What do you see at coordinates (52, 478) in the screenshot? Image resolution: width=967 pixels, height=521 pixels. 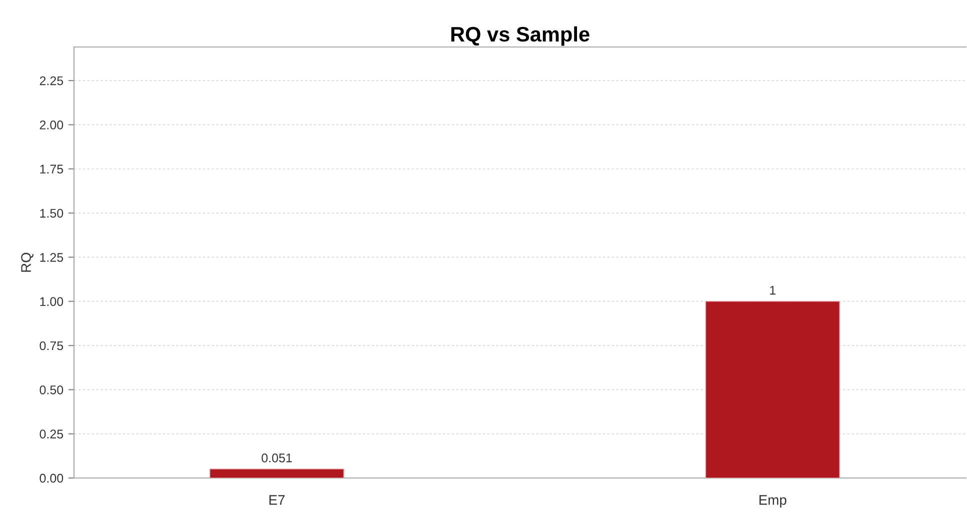 I see `y-tick-label: 0.00` at bounding box center [52, 478].